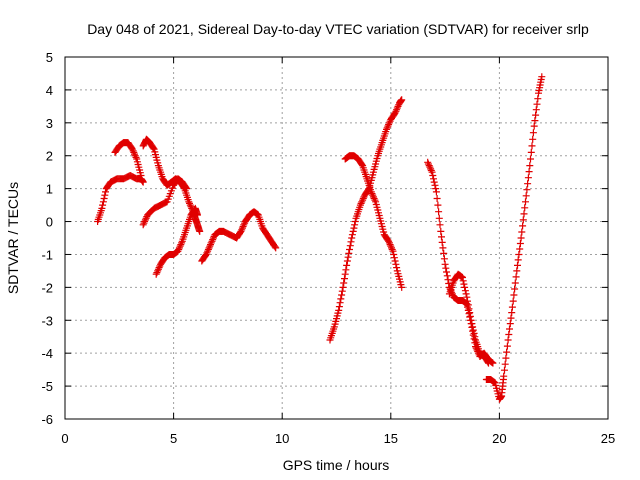  Describe the element at coordinates (282, 438) in the screenshot. I see `x-tick-label: 10` at that location.